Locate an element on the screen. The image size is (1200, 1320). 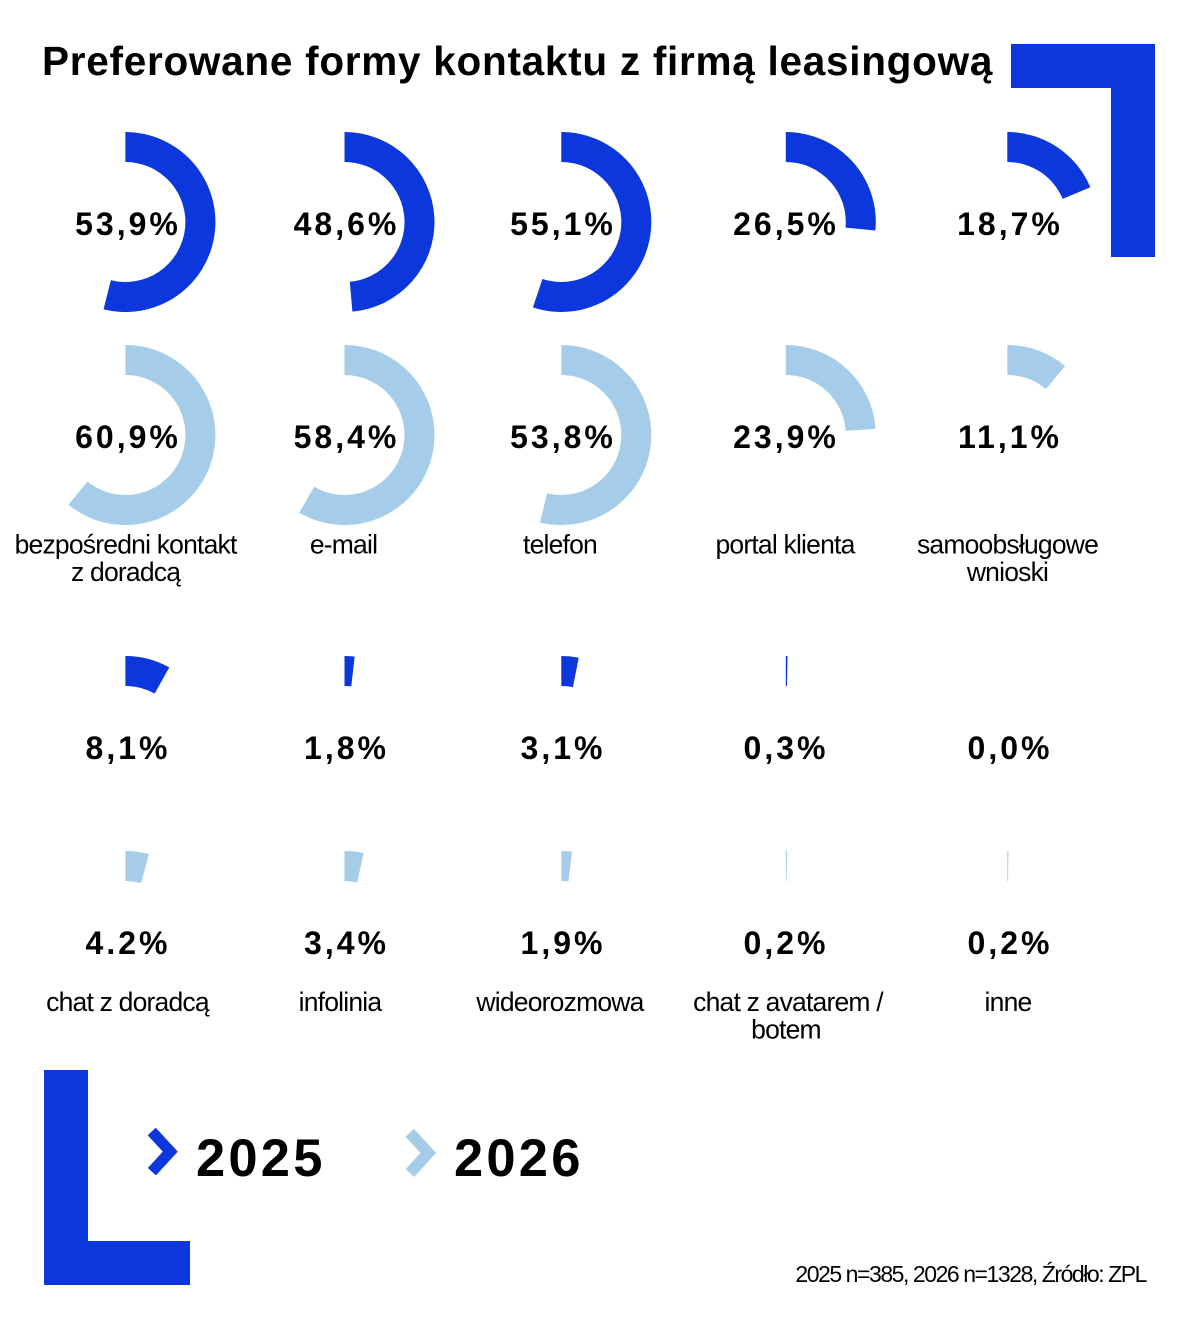
svg-text: chat z doradcą is located at coordinates (128, 1002).